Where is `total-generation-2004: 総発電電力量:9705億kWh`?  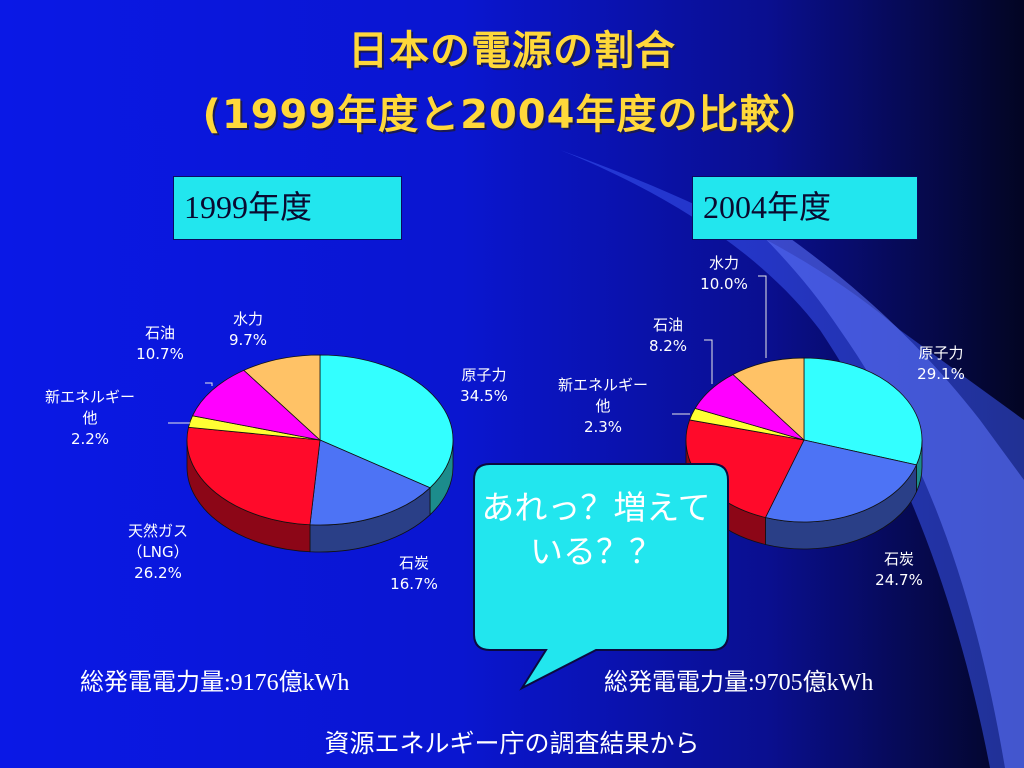
total-generation-2004: 総発電電力量:9705億kWh is located at coordinates (739, 683).